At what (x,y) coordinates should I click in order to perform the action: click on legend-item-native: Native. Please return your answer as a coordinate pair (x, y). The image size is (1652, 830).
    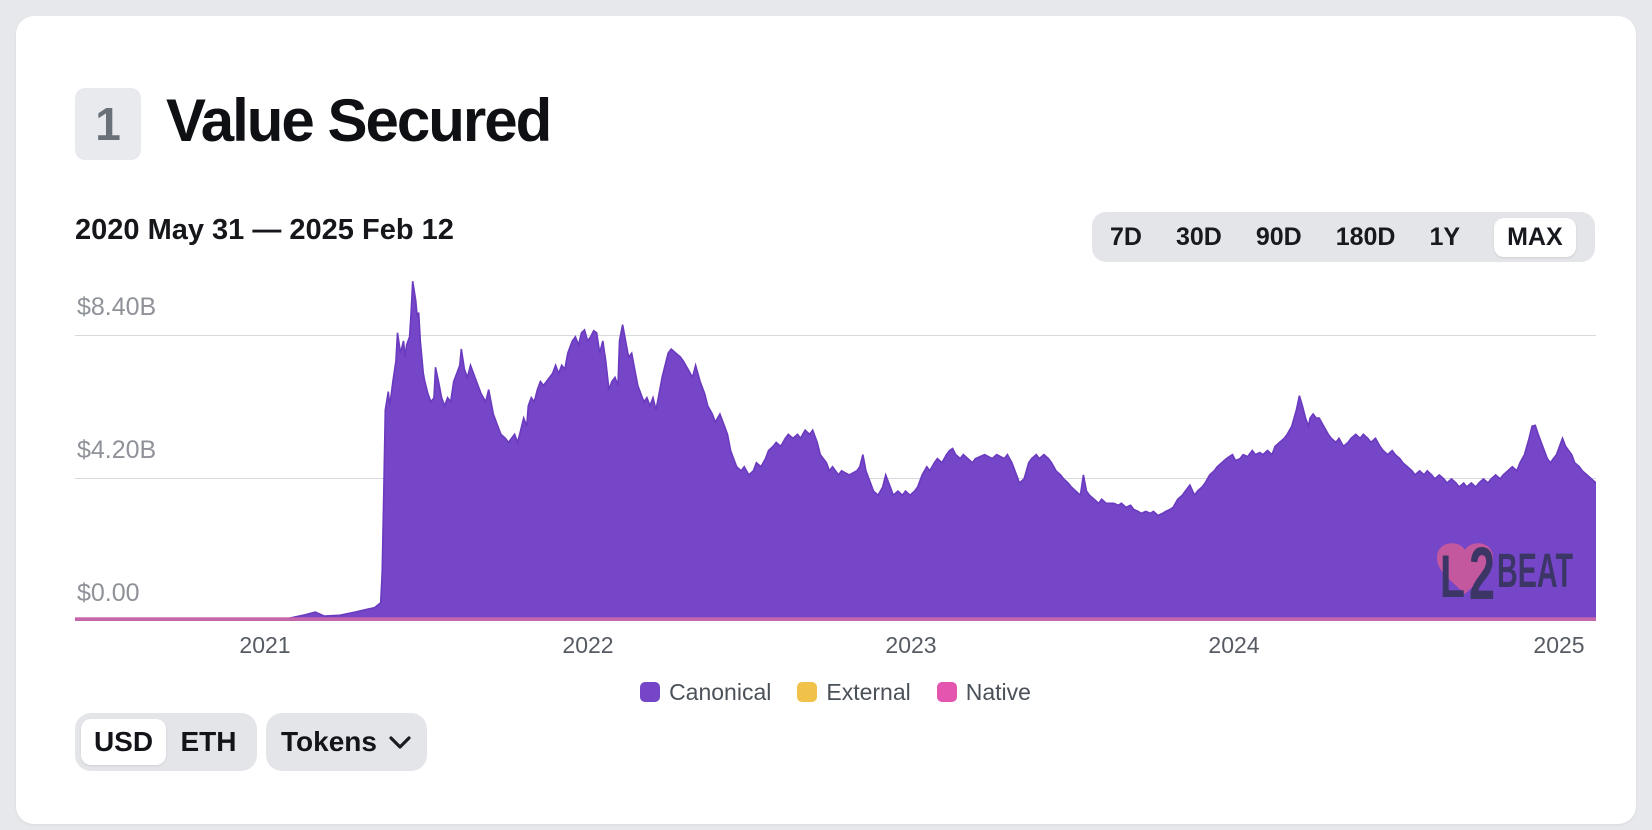
    Looking at the image, I should click on (983, 692).